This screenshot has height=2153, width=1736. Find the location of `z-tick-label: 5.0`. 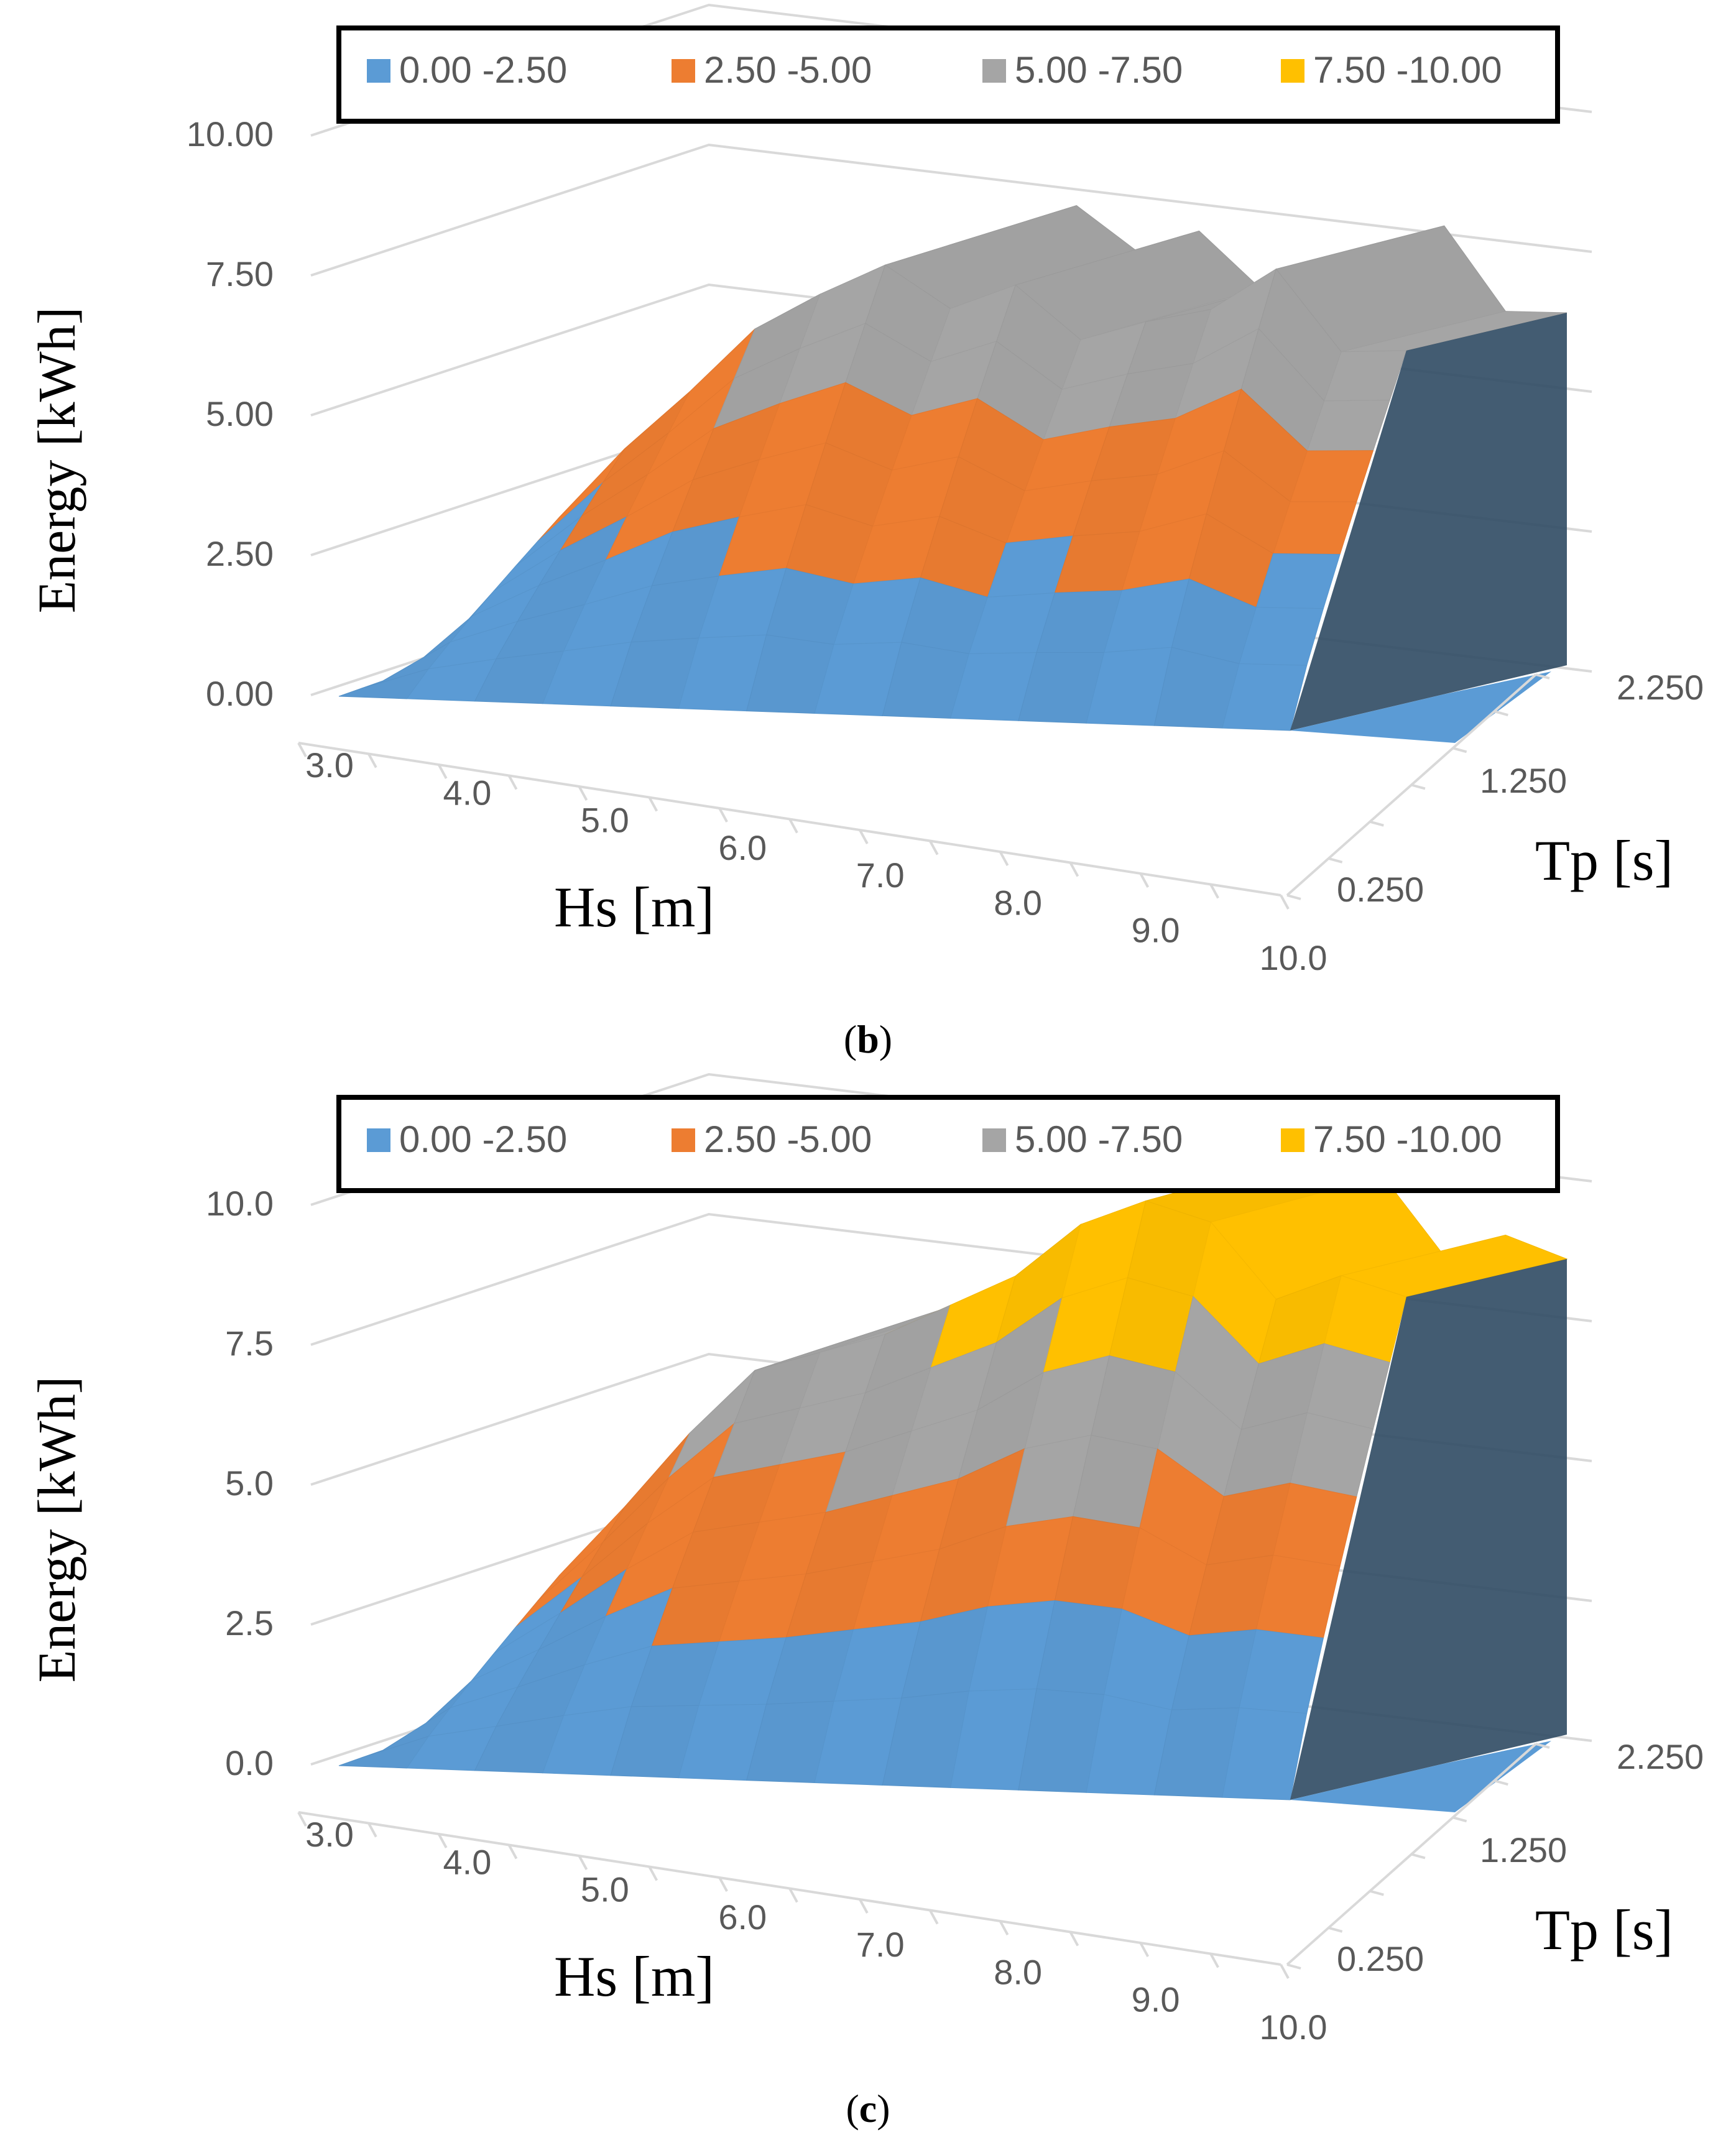

z-tick-label: 5.0 is located at coordinates (249, 1483).